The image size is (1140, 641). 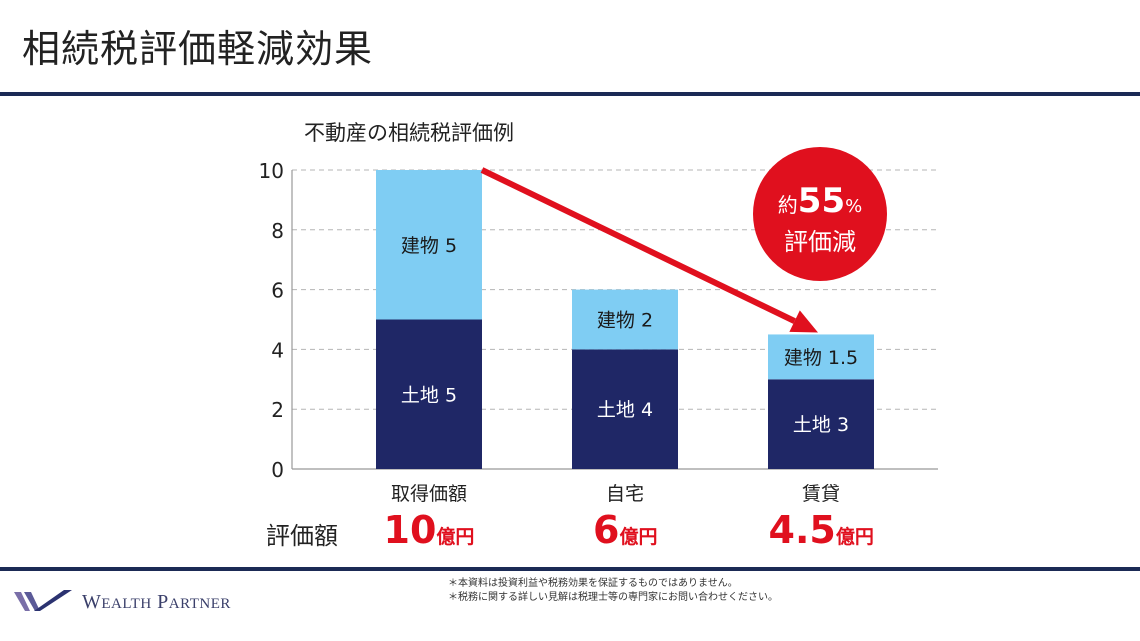 I want to click on valuation-row-label: 評価額, so click(x=302, y=536).